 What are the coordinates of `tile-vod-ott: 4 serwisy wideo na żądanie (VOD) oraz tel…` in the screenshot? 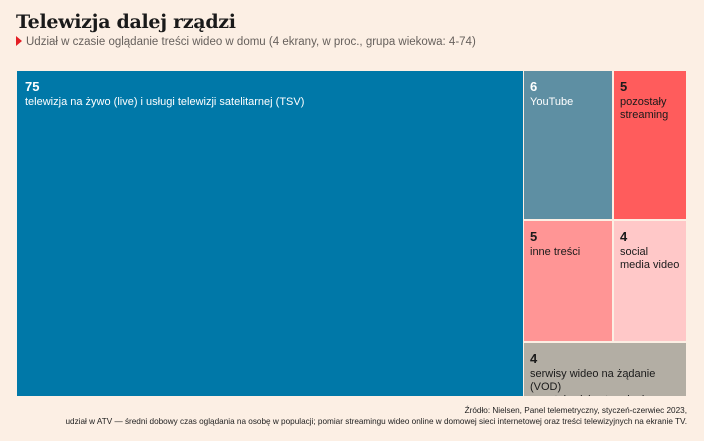 It's located at (605, 369).